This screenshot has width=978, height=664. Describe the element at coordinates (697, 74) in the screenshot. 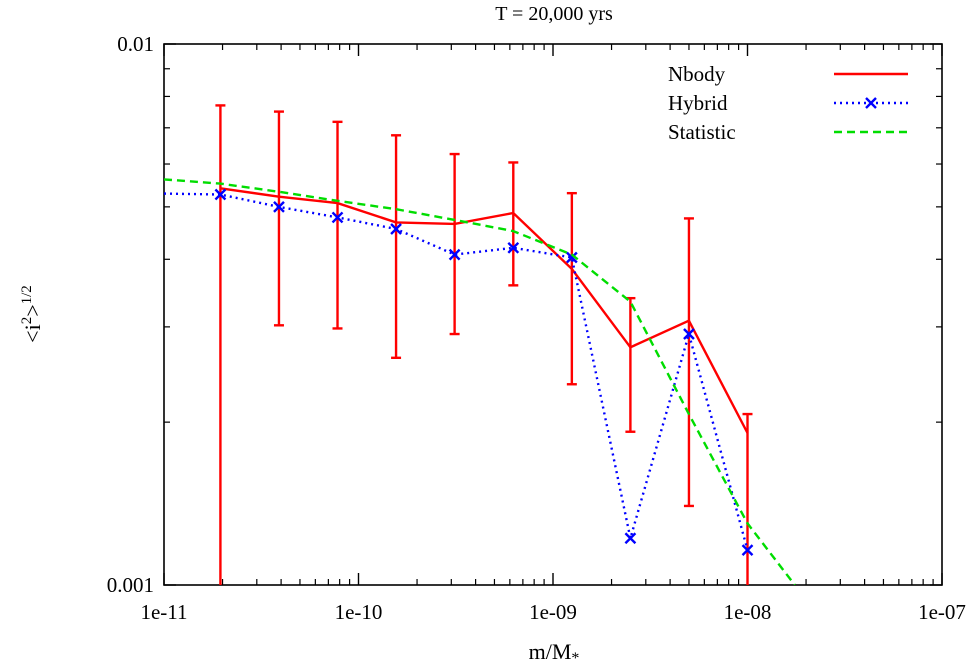

I see `legend-label-nbody: Nbody` at that location.